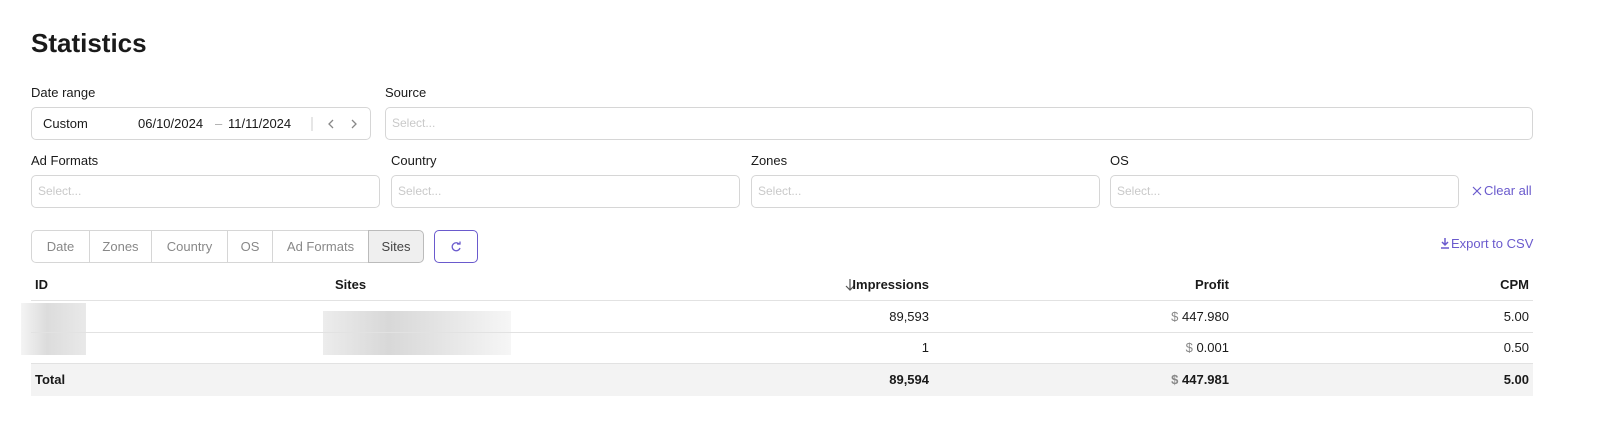  Describe the element at coordinates (189, 246) in the screenshot. I see `tab: Country` at that location.